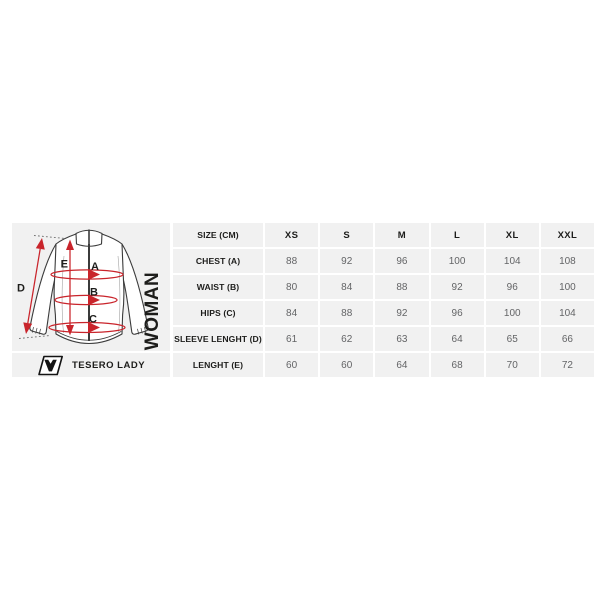 The image size is (600, 600). I want to click on measure-letter-labels: A B C D E, so click(58, 292).